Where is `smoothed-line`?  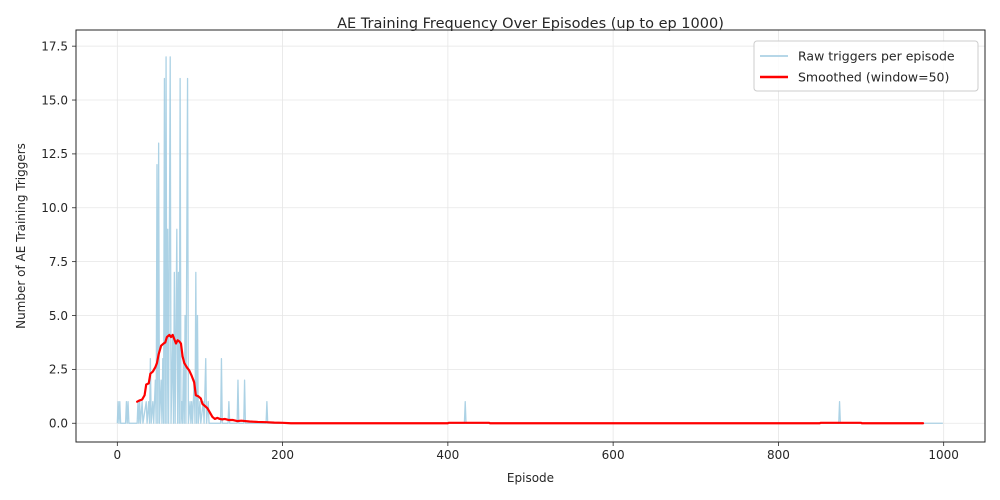
smoothed-line is located at coordinates (530, 379).